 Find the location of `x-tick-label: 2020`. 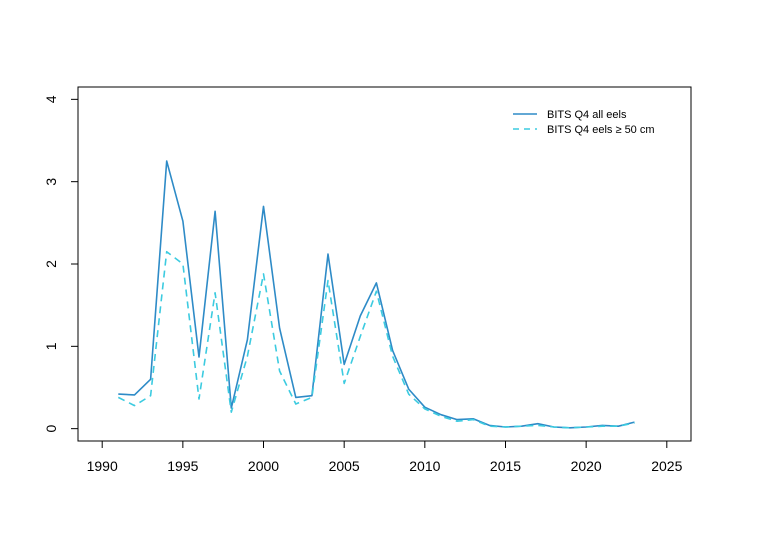

x-tick-label: 2020 is located at coordinates (586, 466).